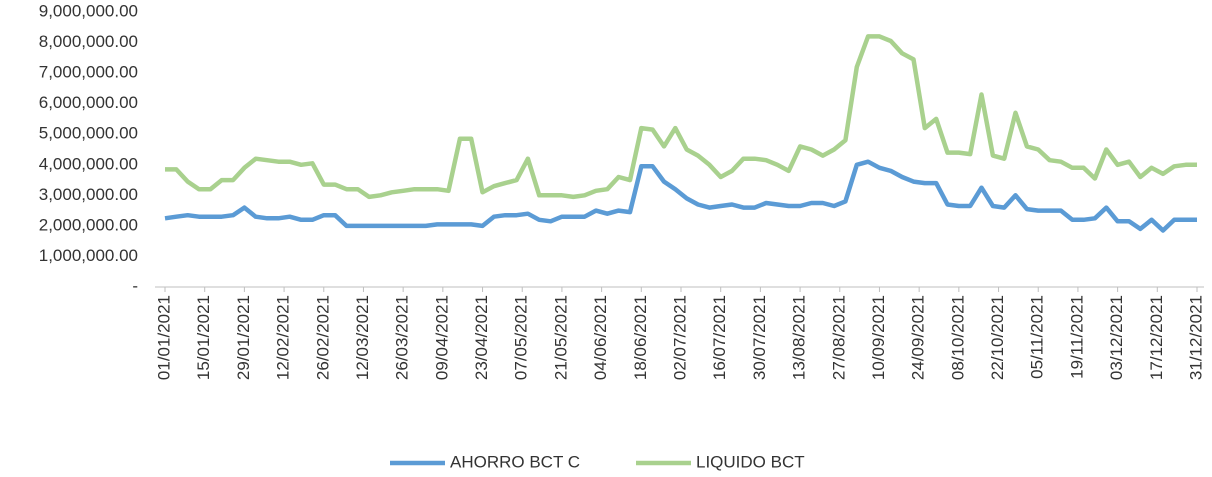 Image resolution: width=1212 pixels, height=477 pixels. Describe the element at coordinates (88, 163) in the screenshot. I see `y-tick-label: 4,000,000.00` at that location.